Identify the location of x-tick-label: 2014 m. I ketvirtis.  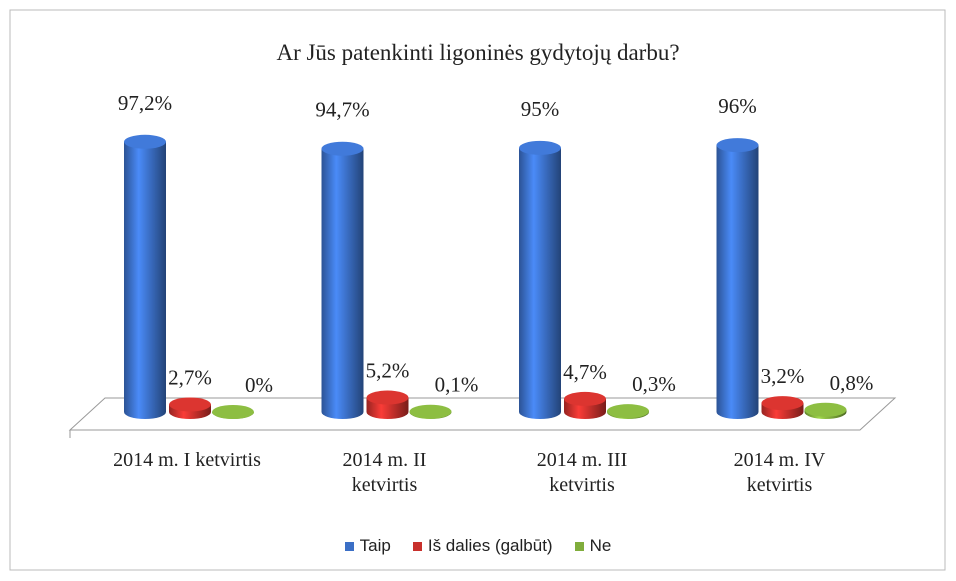
(187, 460).